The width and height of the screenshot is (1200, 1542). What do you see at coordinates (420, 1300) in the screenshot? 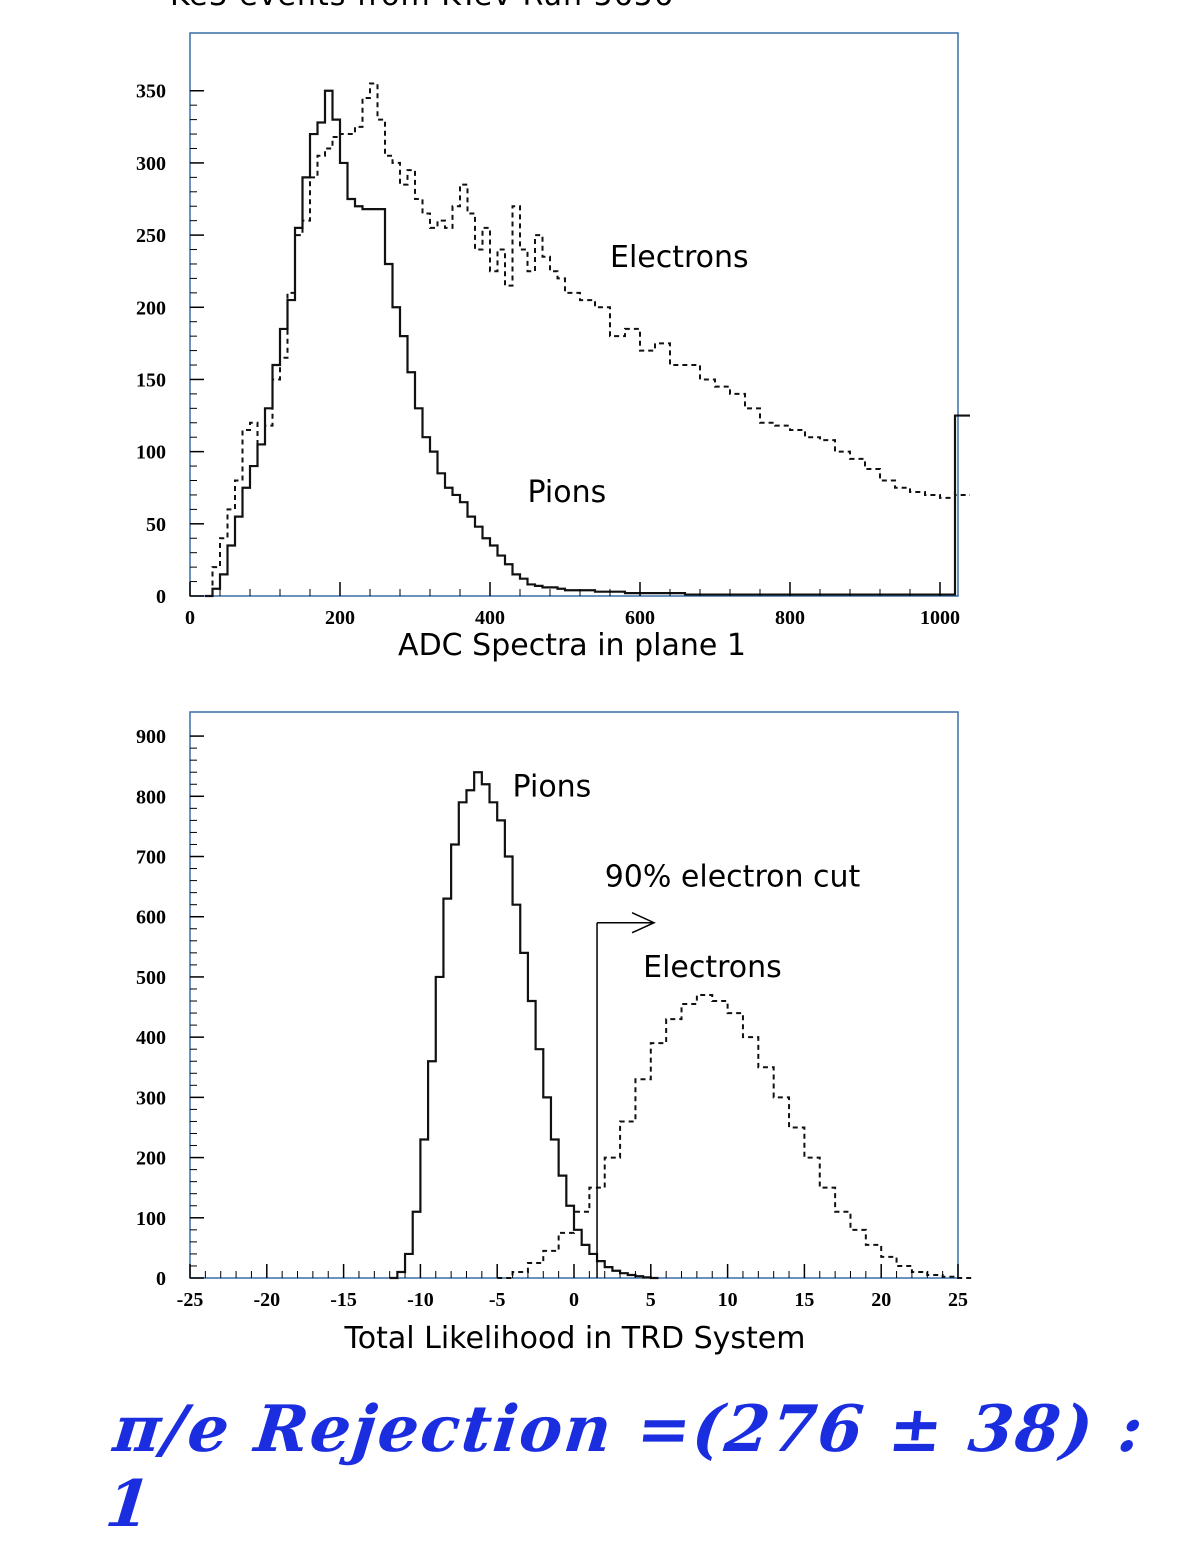
I see `x-tick-label: -10` at bounding box center [420, 1300].